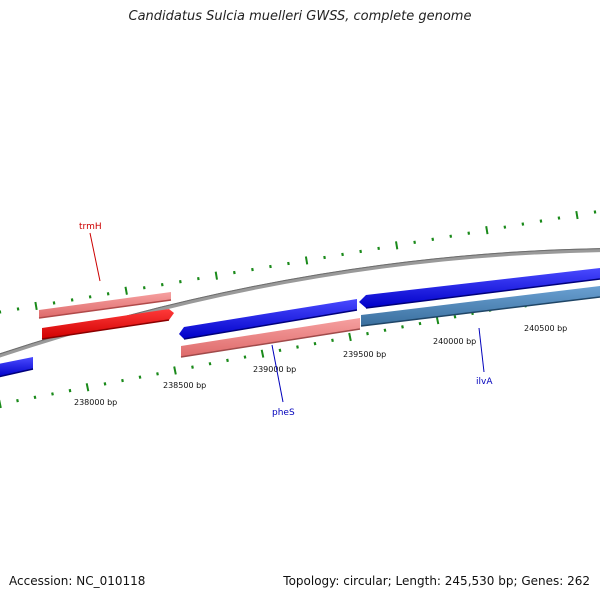  What do you see at coordinates (90, 227) in the screenshot?
I see `gene-label-trmH: trmH` at bounding box center [90, 227].